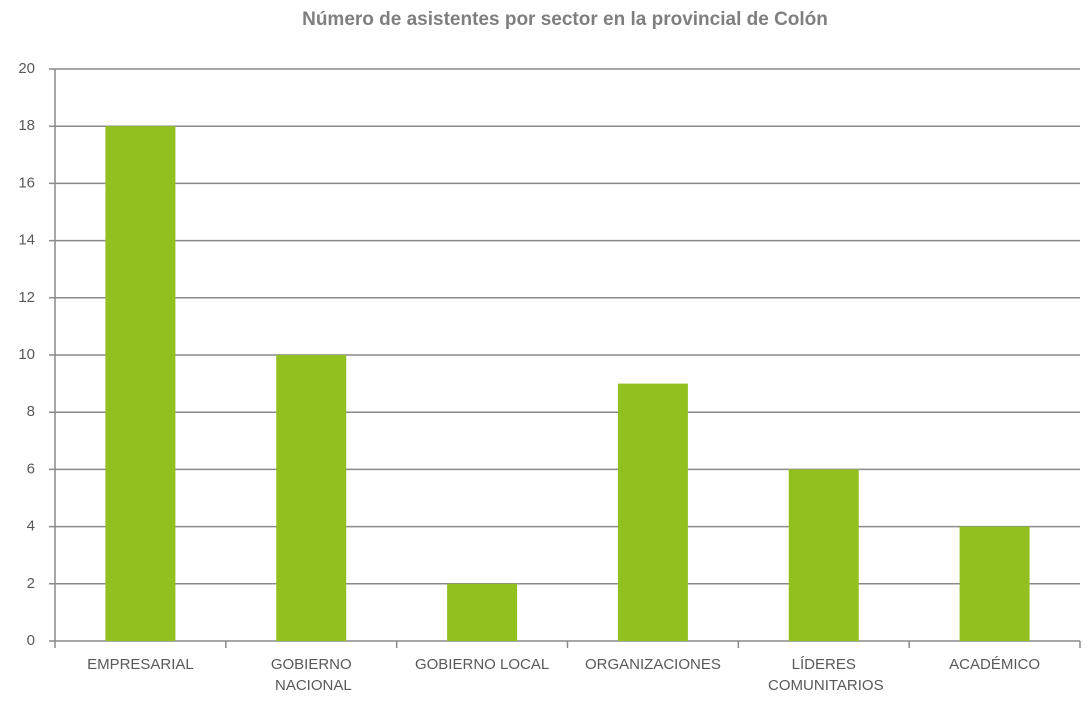  Describe the element at coordinates (31, 583) in the screenshot. I see `y-tick-label: 2` at that location.